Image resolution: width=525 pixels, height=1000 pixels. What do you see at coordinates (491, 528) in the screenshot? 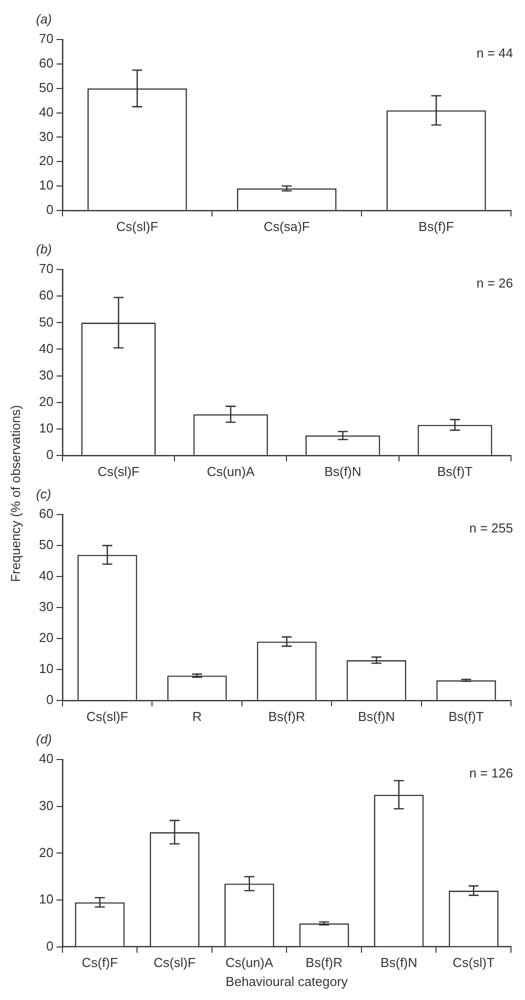
I see `annotation: n = 255` at bounding box center [491, 528].